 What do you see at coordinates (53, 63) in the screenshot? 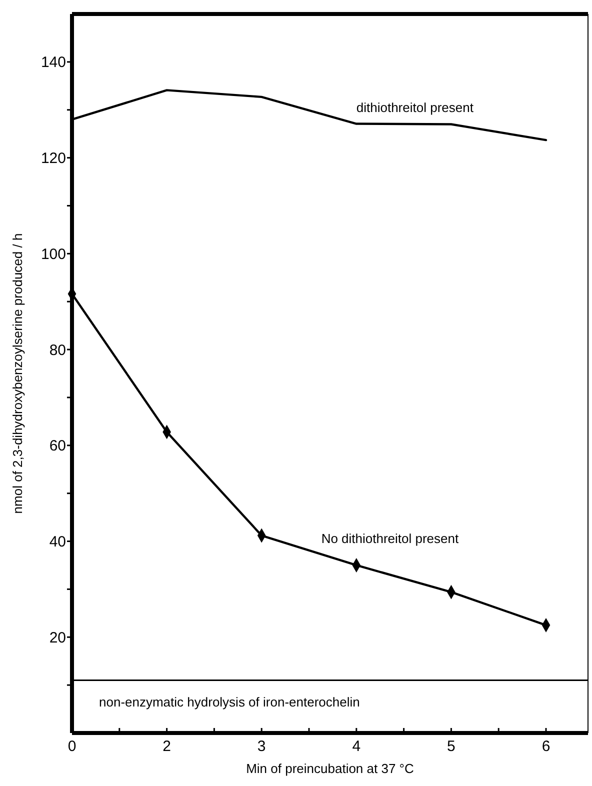
I see `y-tick-label: 140` at bounding box center [53, 63].